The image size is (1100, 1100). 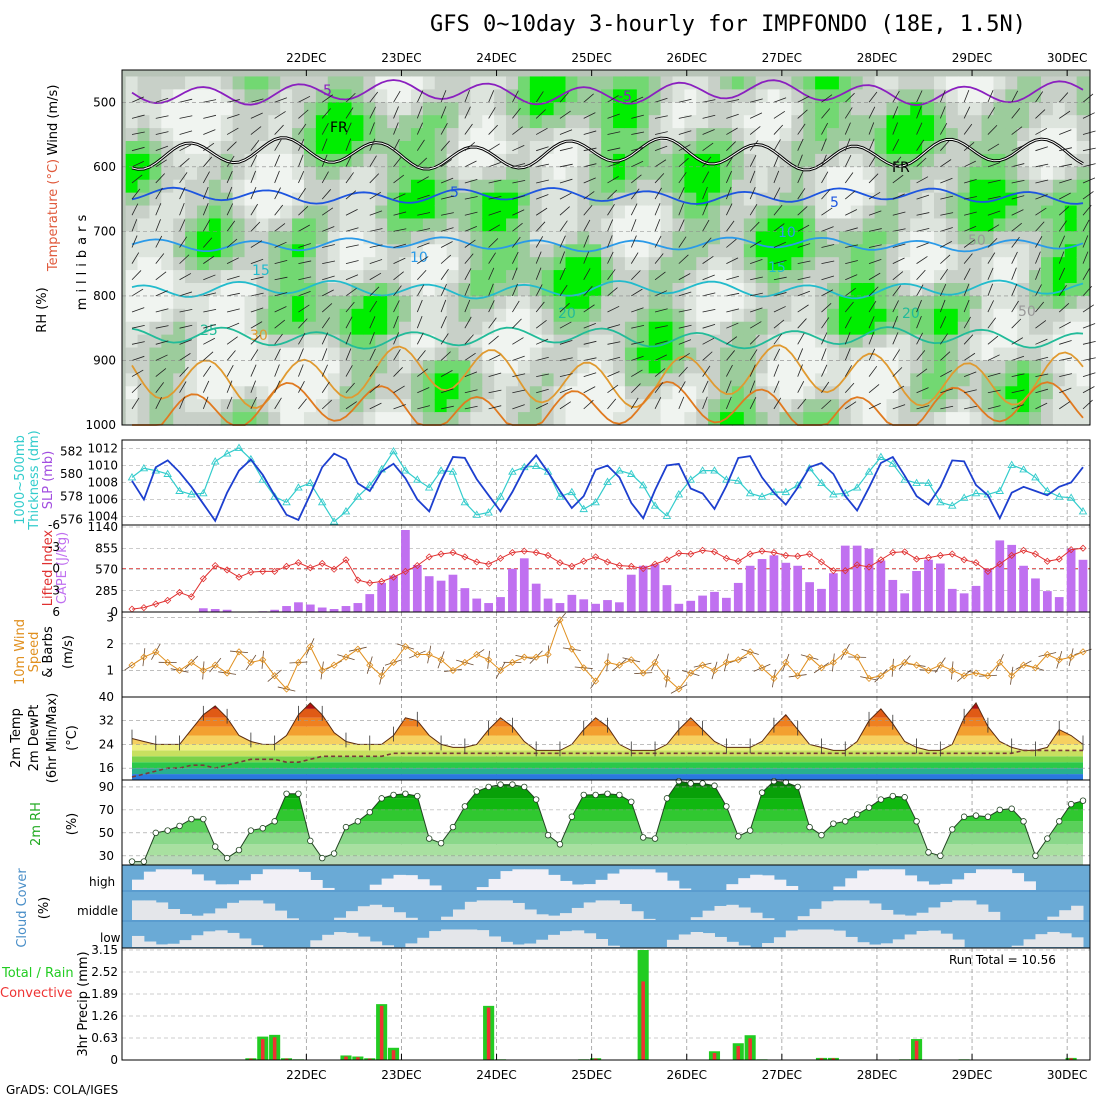 I want to click on cloud-level-low: low, so click(x=110, y=938).